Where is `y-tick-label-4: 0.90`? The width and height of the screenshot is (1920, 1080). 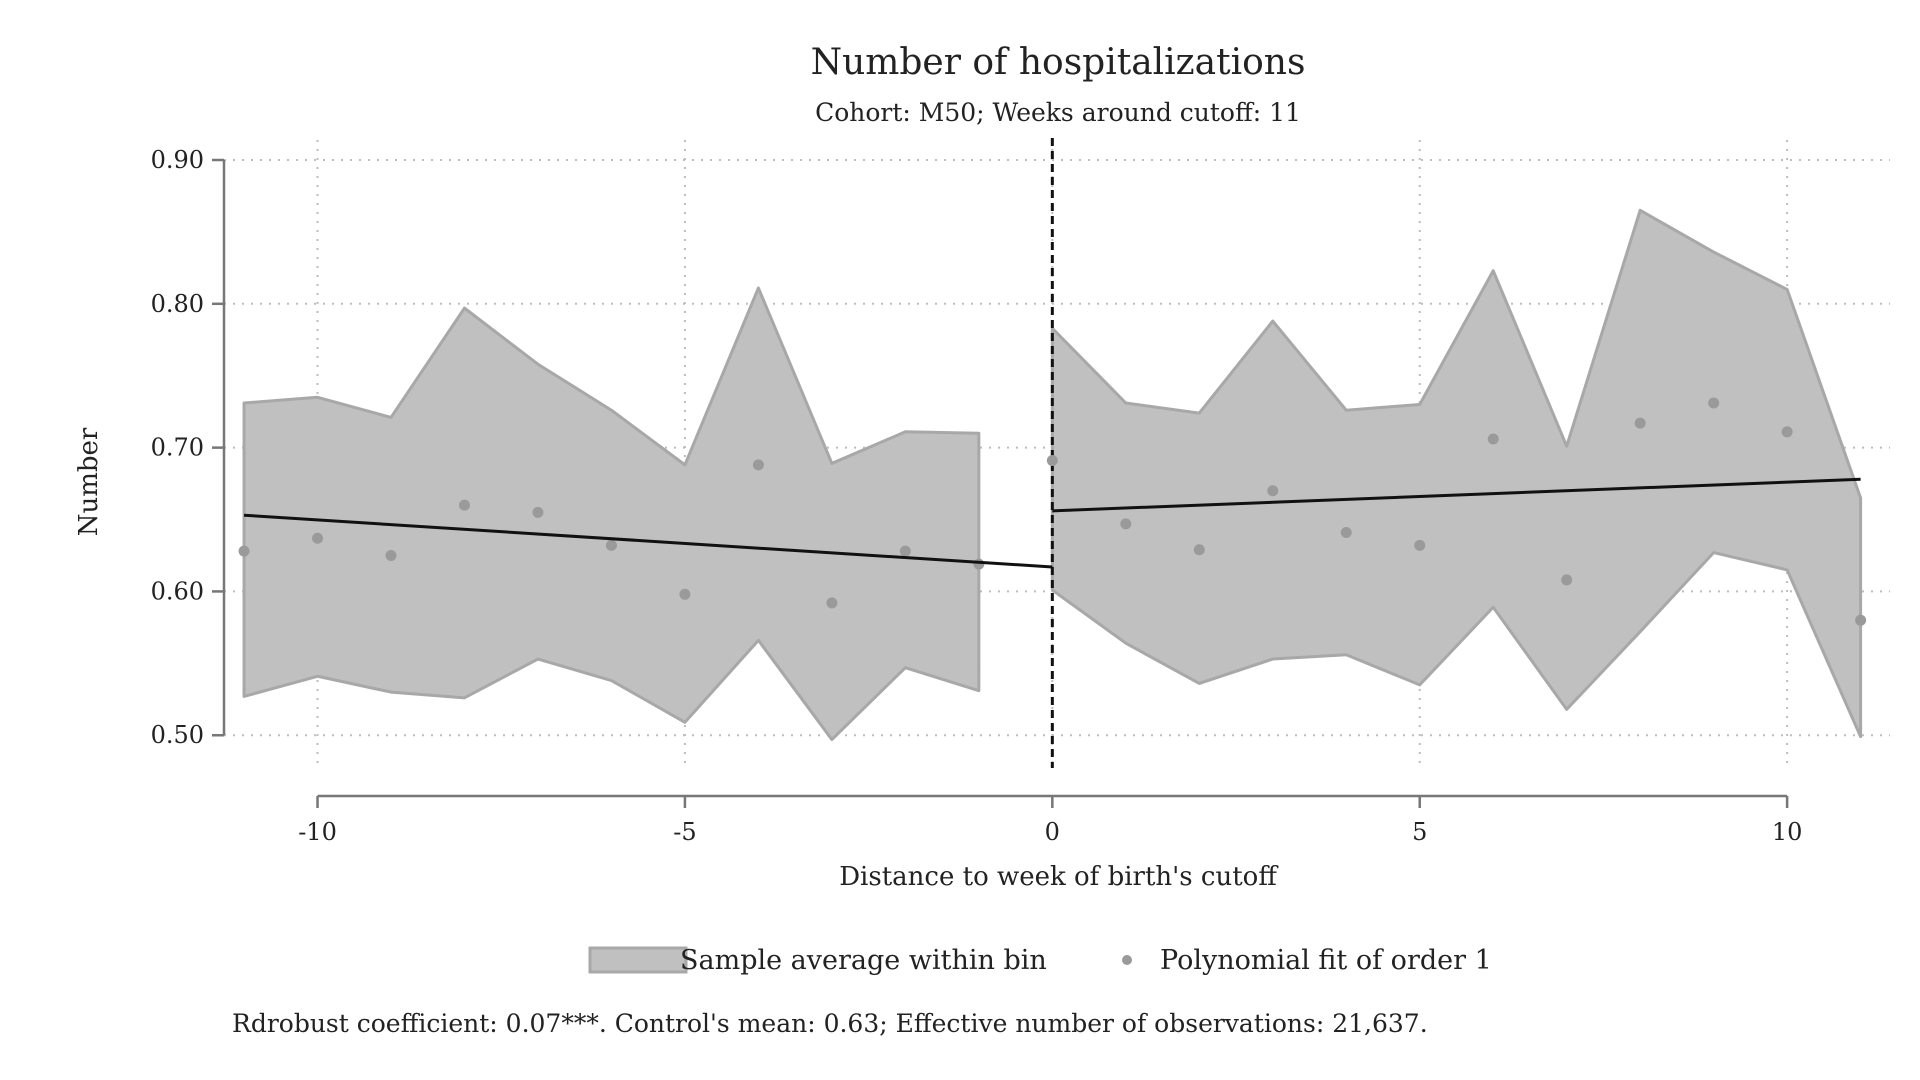
y-tick-label-4: 0.90 is located at coordinates (177, 160).